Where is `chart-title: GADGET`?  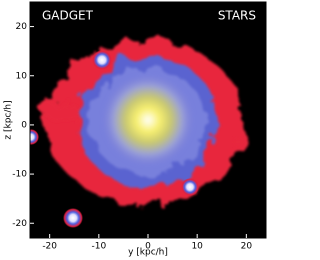
chart-title: GADGET is located at coordinates (68, 16).